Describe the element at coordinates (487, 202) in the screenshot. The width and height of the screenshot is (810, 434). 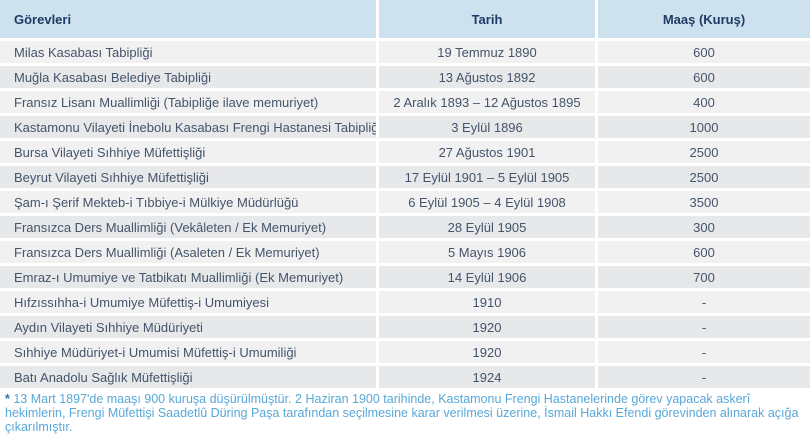
I see `cell-tarih: 6 Eylül 1905 – 4 Eylül 1908` at that location.